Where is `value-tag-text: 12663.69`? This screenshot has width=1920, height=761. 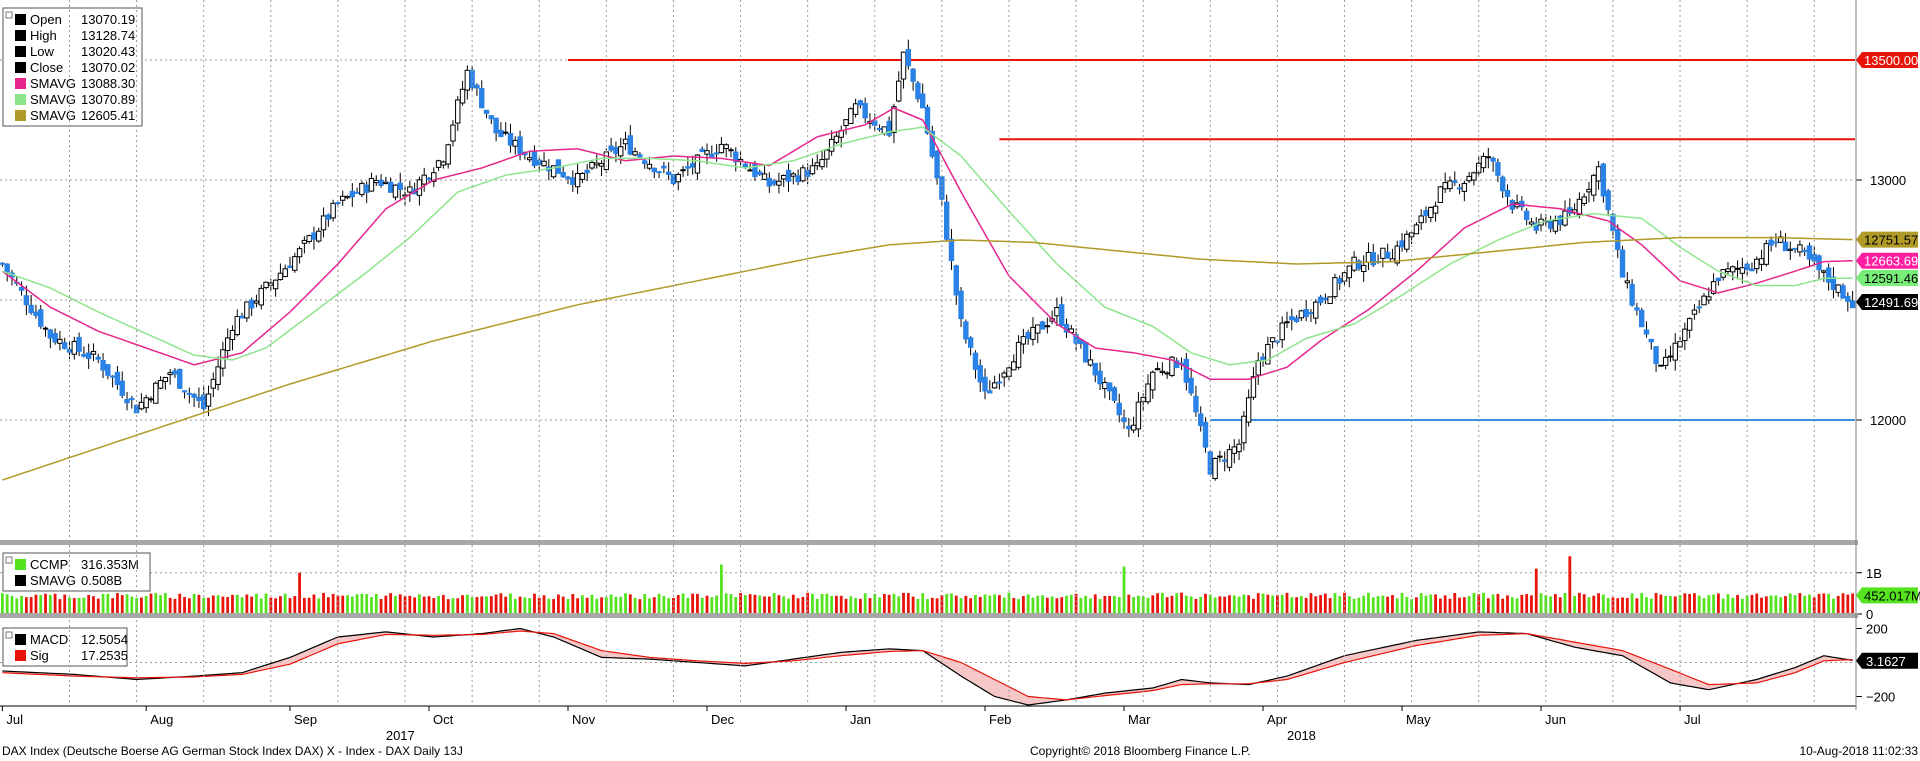 value-tag-text: 12663.69 is located at coordinates (1891, 261).